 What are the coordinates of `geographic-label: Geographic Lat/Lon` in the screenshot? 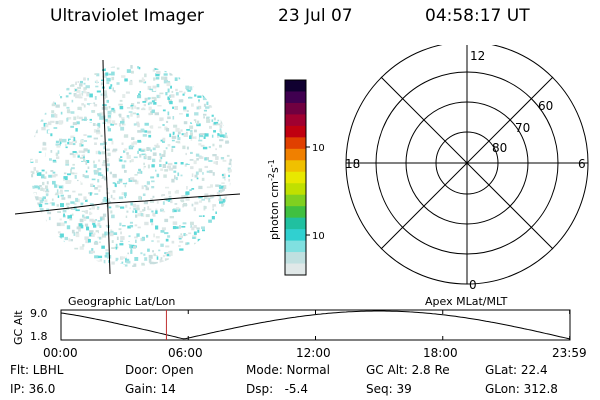 It's located at (122, 301).